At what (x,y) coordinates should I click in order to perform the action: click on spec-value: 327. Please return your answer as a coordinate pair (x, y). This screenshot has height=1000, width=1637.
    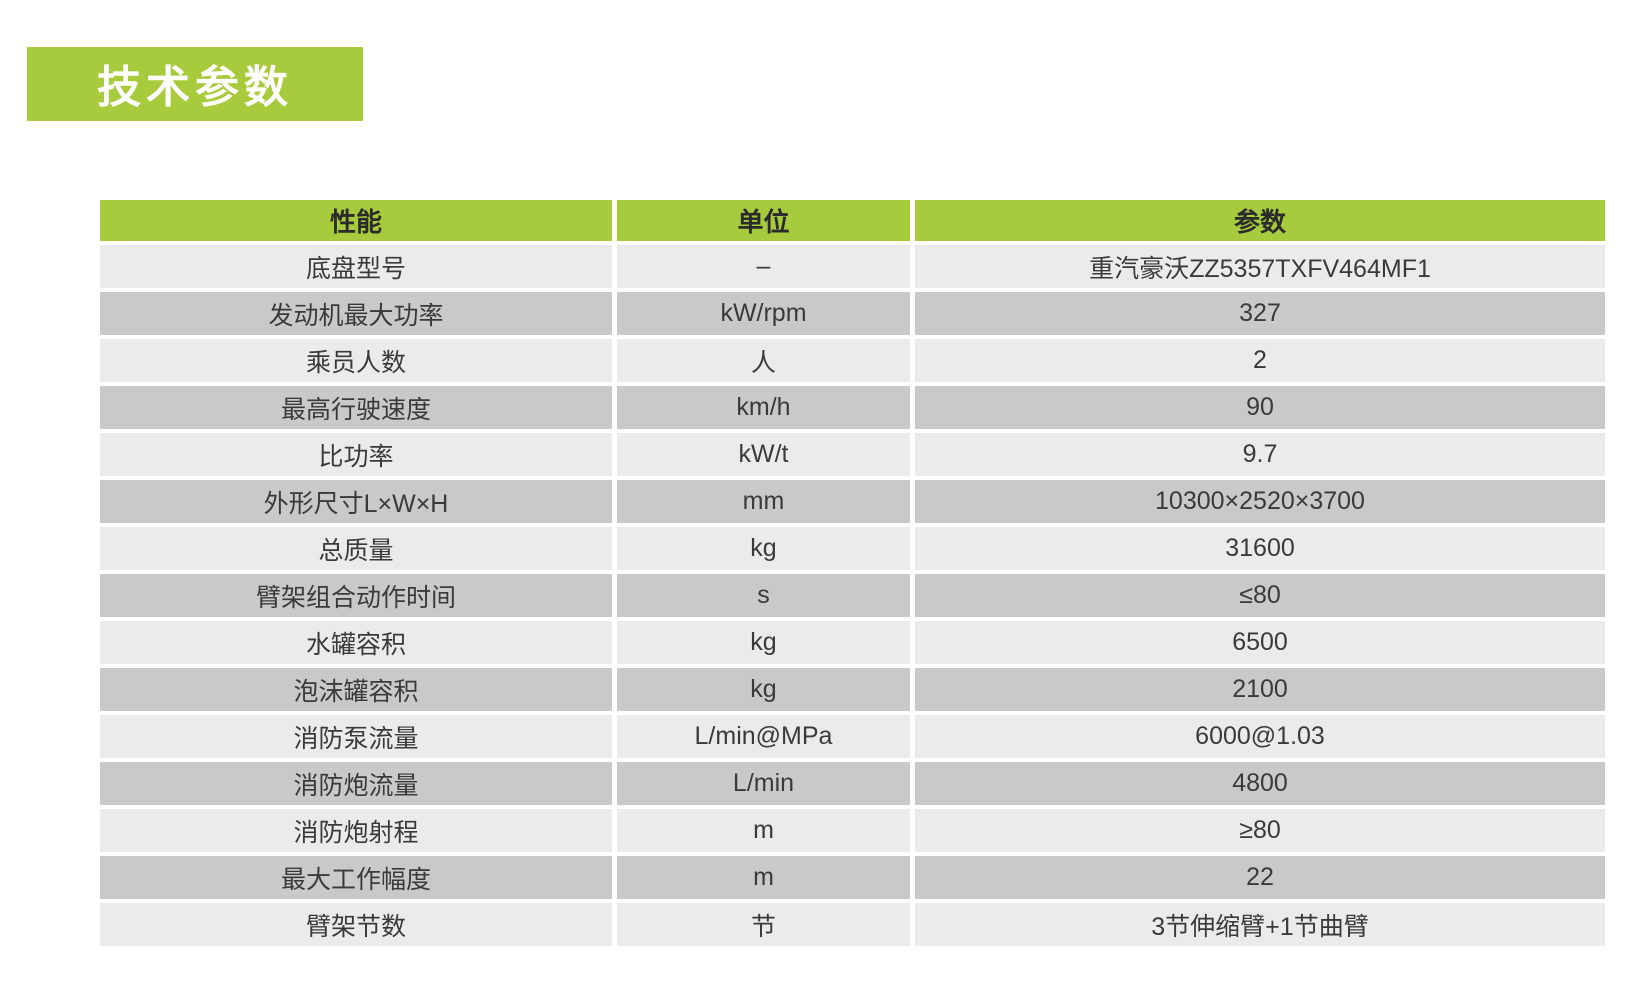
    Looking at the image, I should click on (1260, 313).